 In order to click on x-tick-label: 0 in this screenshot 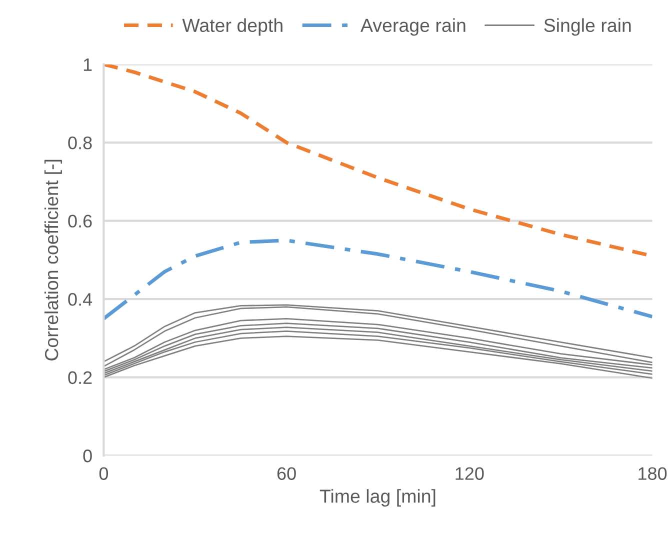, I will do `click(103, 473)`.